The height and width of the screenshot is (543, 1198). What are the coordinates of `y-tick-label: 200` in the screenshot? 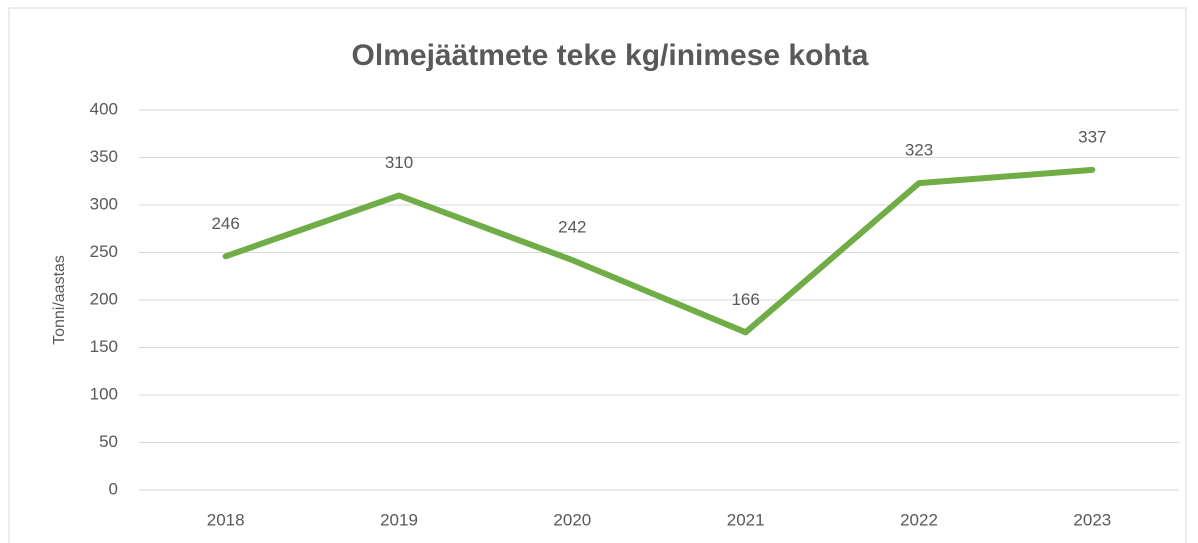 It's located at (104, 298).